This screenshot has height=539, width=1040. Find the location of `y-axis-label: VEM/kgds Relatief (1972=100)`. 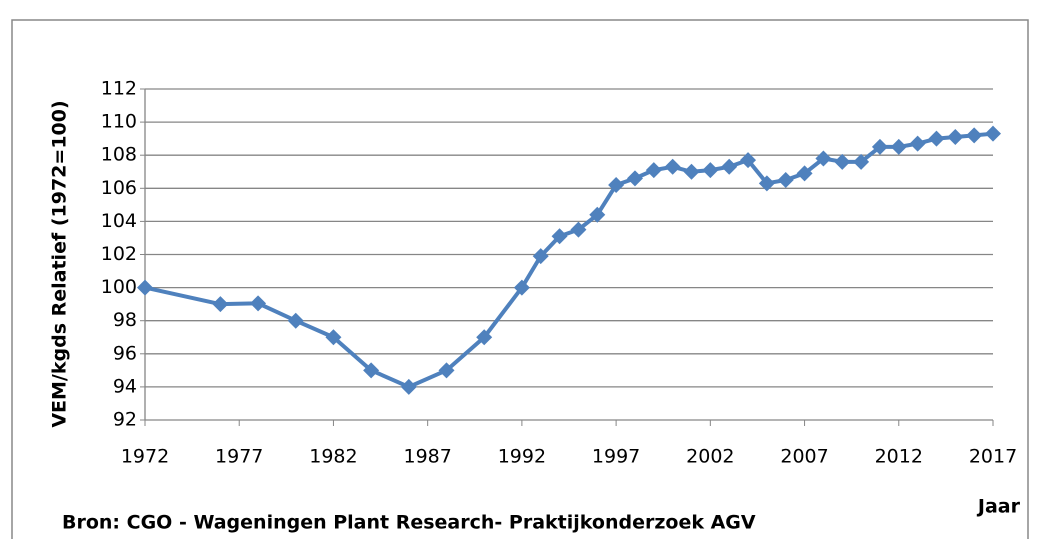

y-axis-label: VEM/kgds Relatief (1972=100) is located at coordinates (60, 263).